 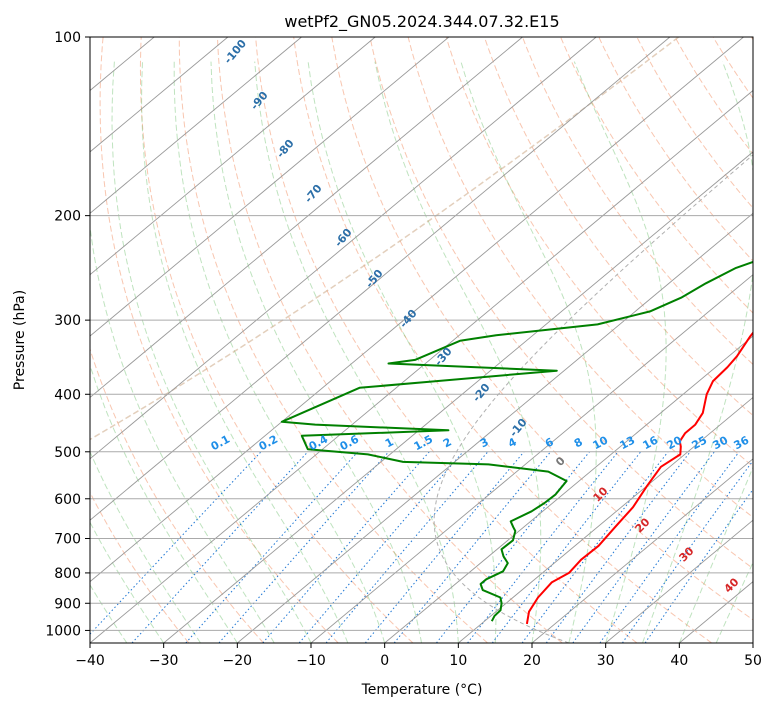 I want to click on x-tick-label: 20, so click(x=532, y=661).